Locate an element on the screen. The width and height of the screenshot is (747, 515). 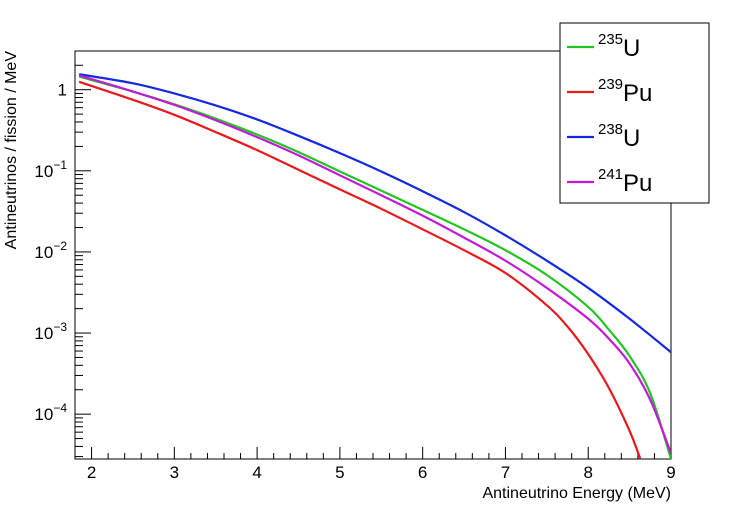
legend: 235U 239Pu 238U 241Pu is located at coordinates (634, 113).